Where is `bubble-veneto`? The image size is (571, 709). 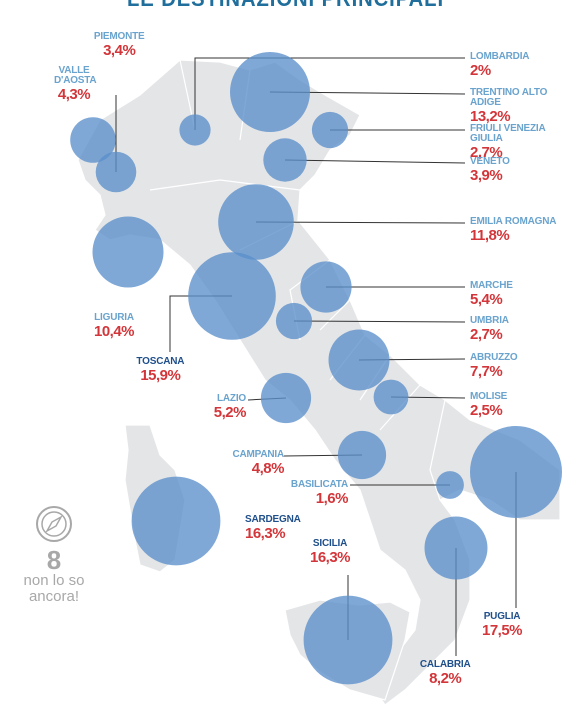
bubble-veneto is located at coordinates (285, 160).